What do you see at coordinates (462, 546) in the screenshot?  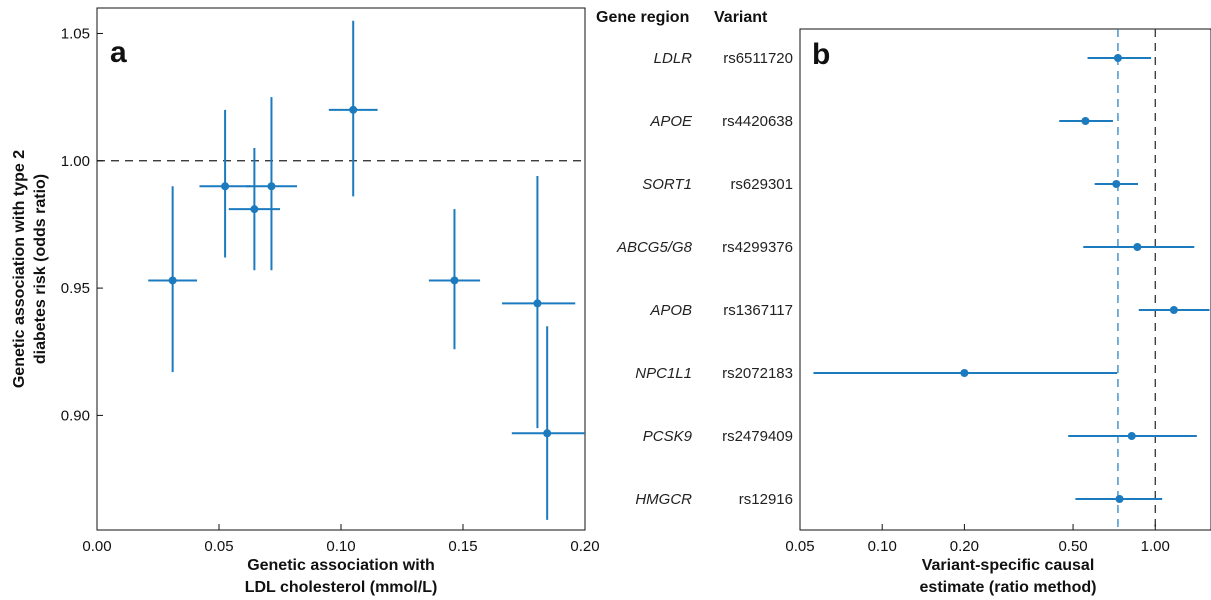 I see `panel-a-x-tick-label: 0.15` at bounding box center [462, 546].